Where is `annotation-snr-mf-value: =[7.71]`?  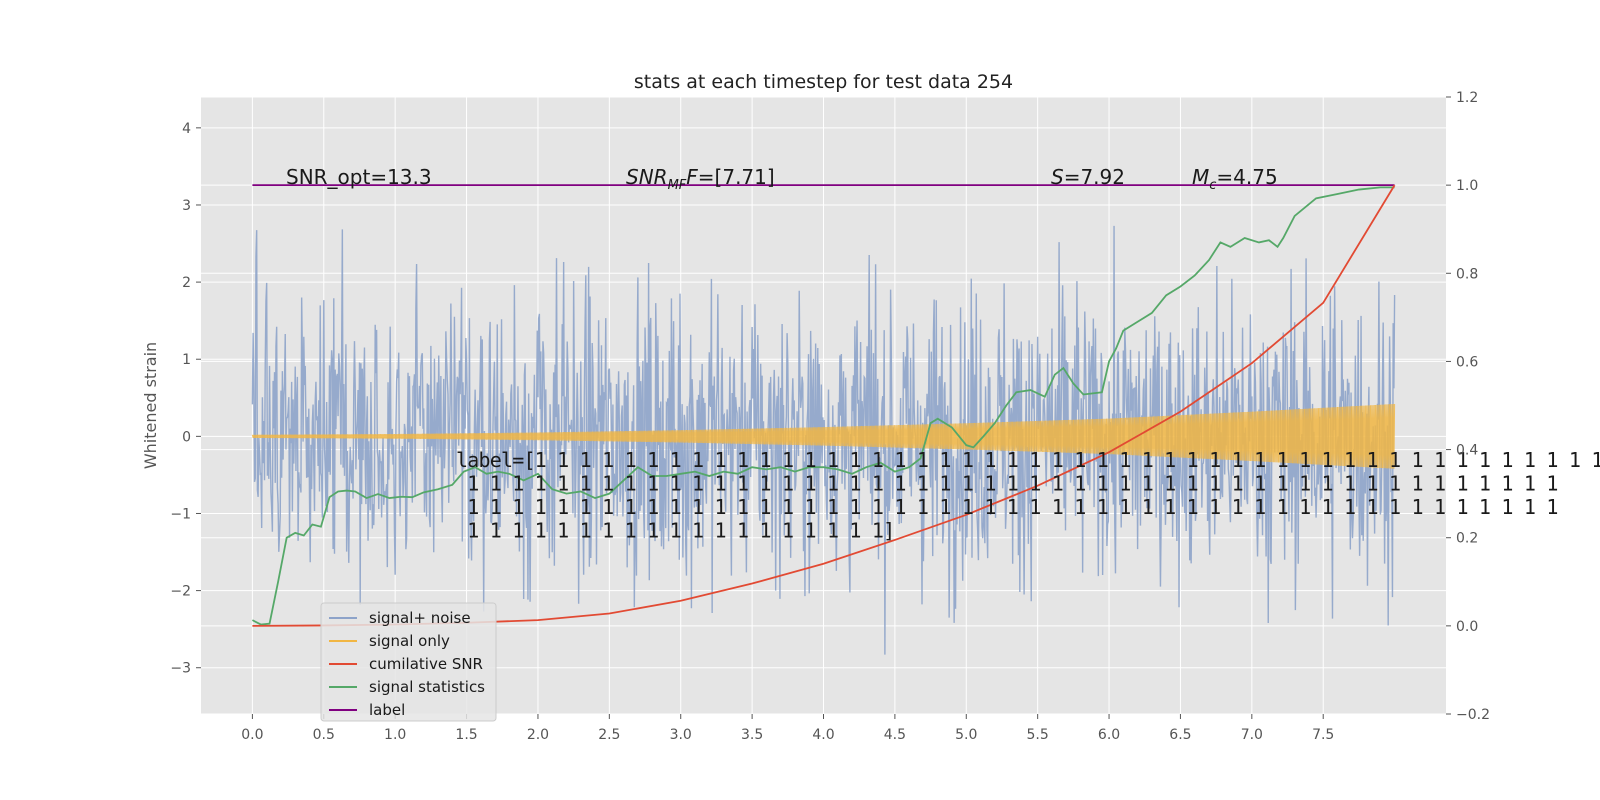
annotation-snr-mf-value: =[7.71] is located at coordinates (736, 177).